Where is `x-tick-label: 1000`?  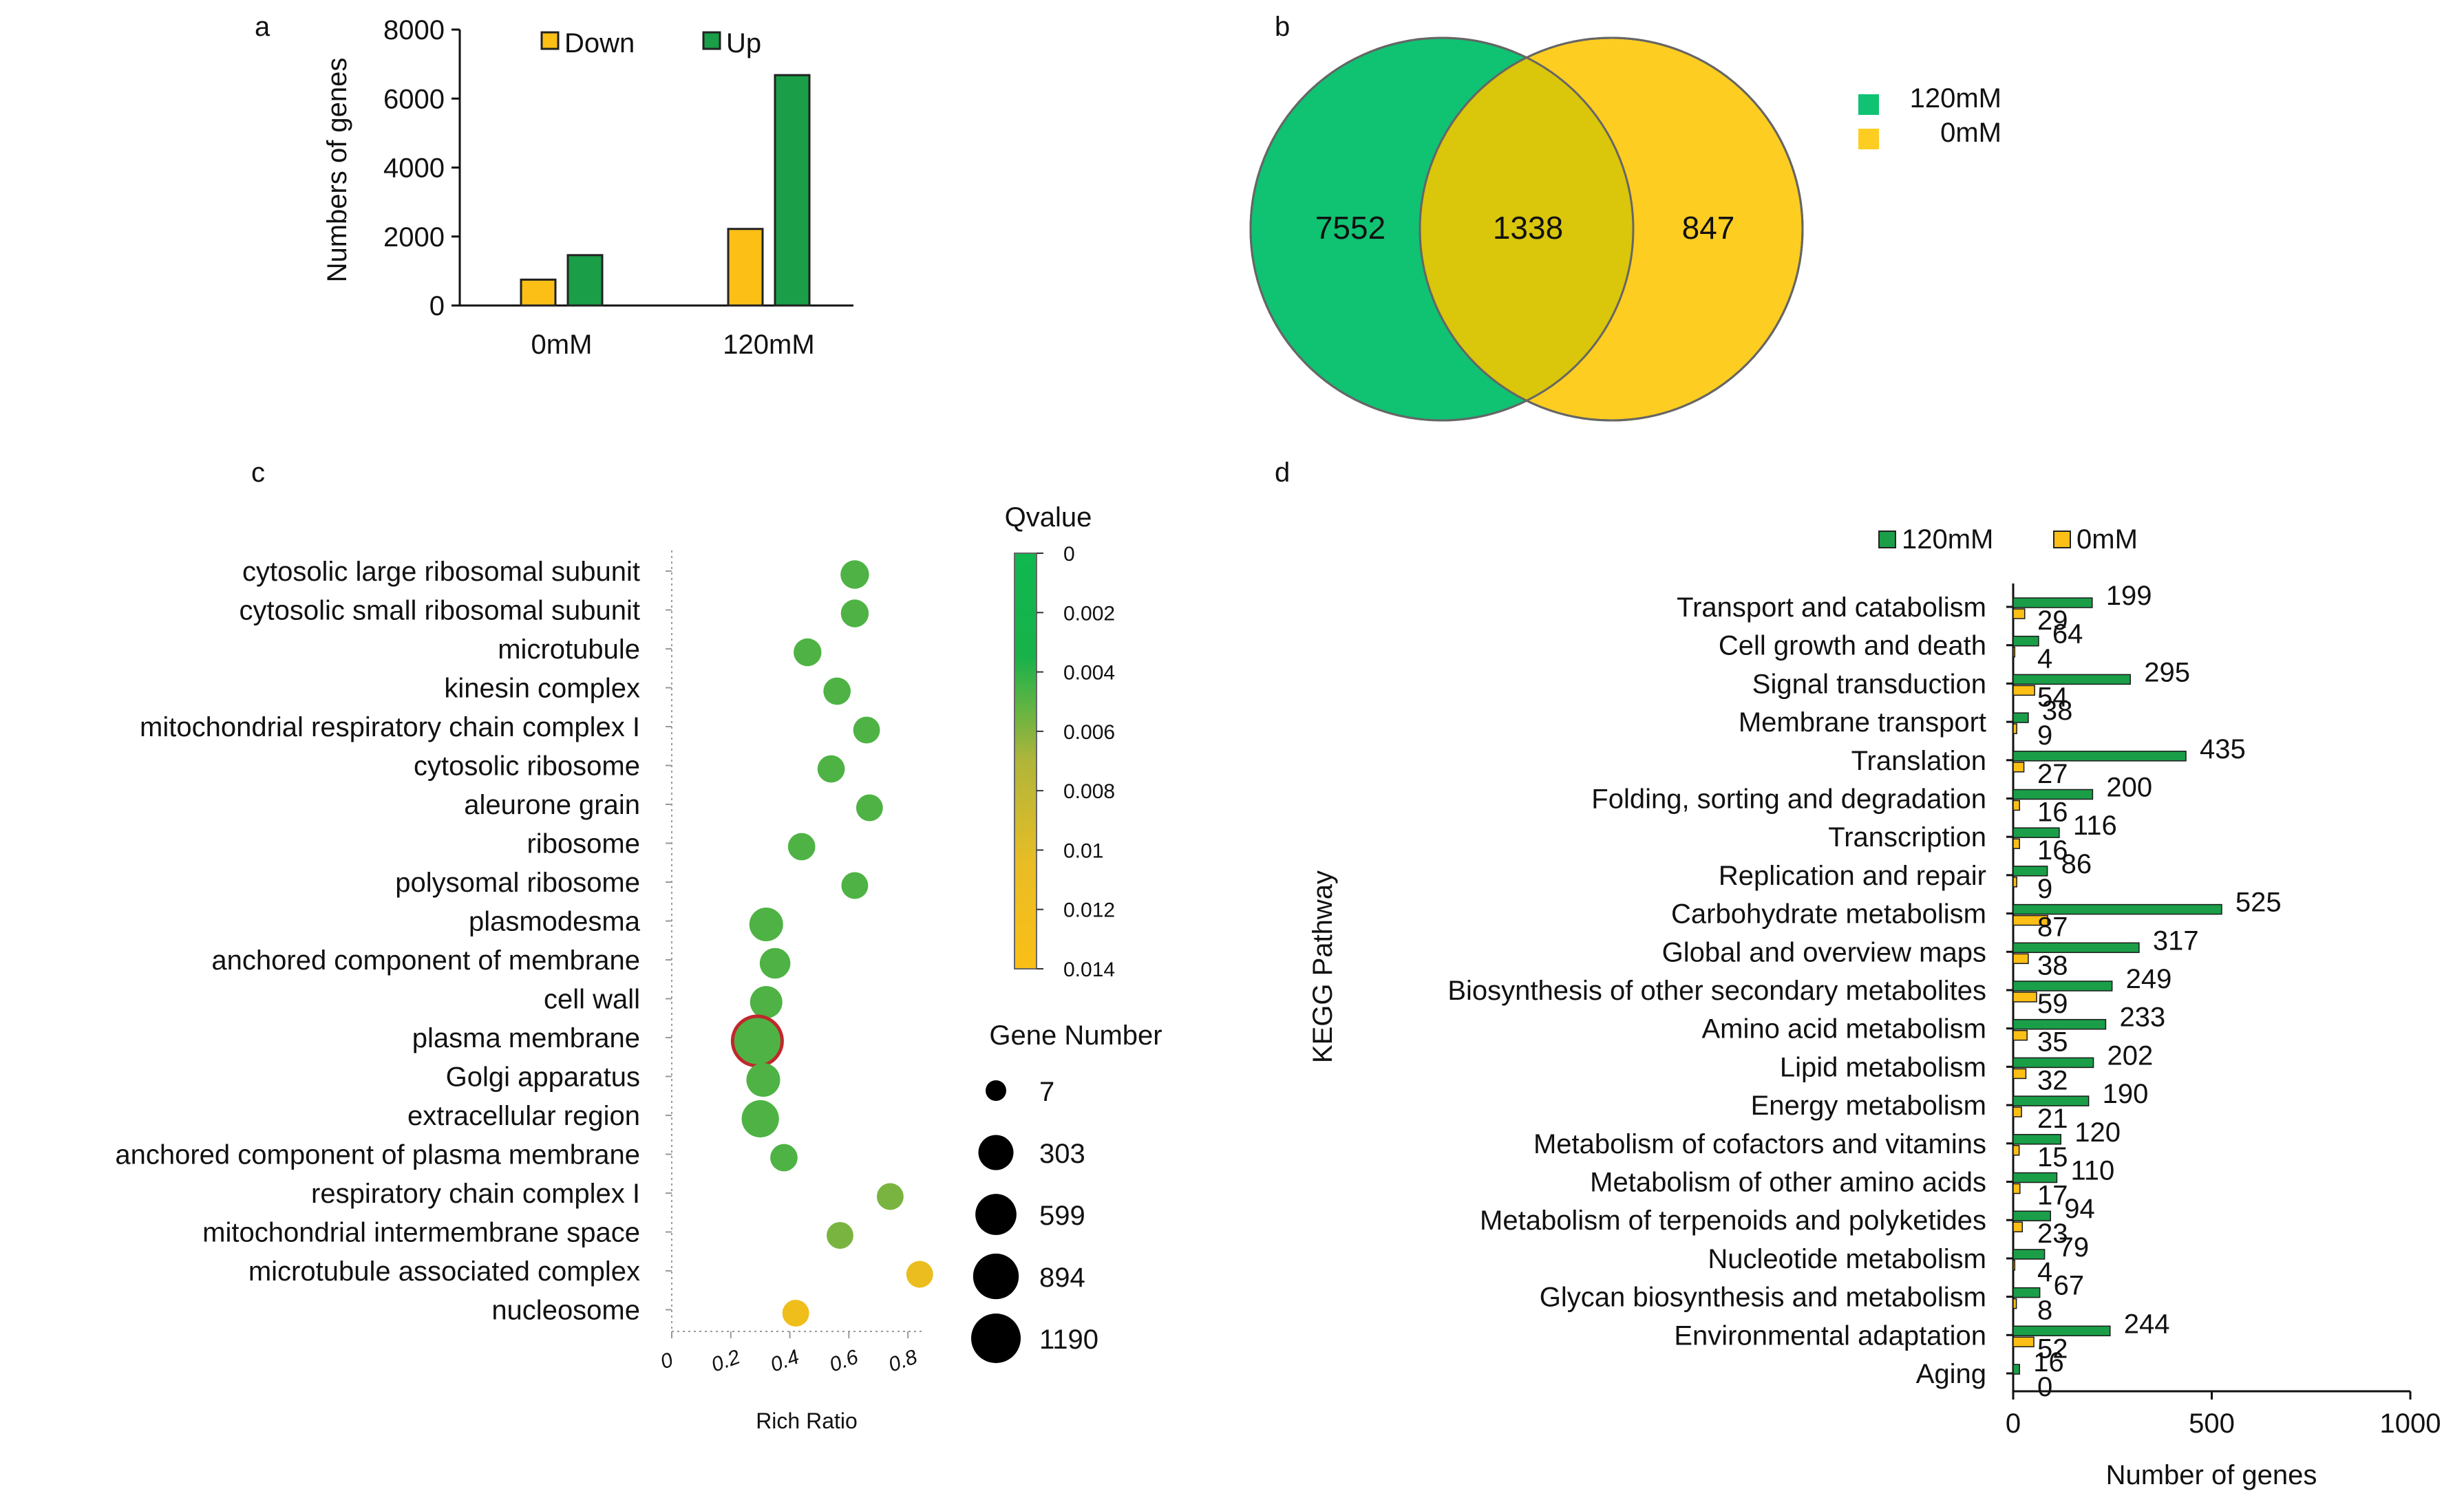 x-tick-label: 1000 is located at coordinates (2410, 1423).